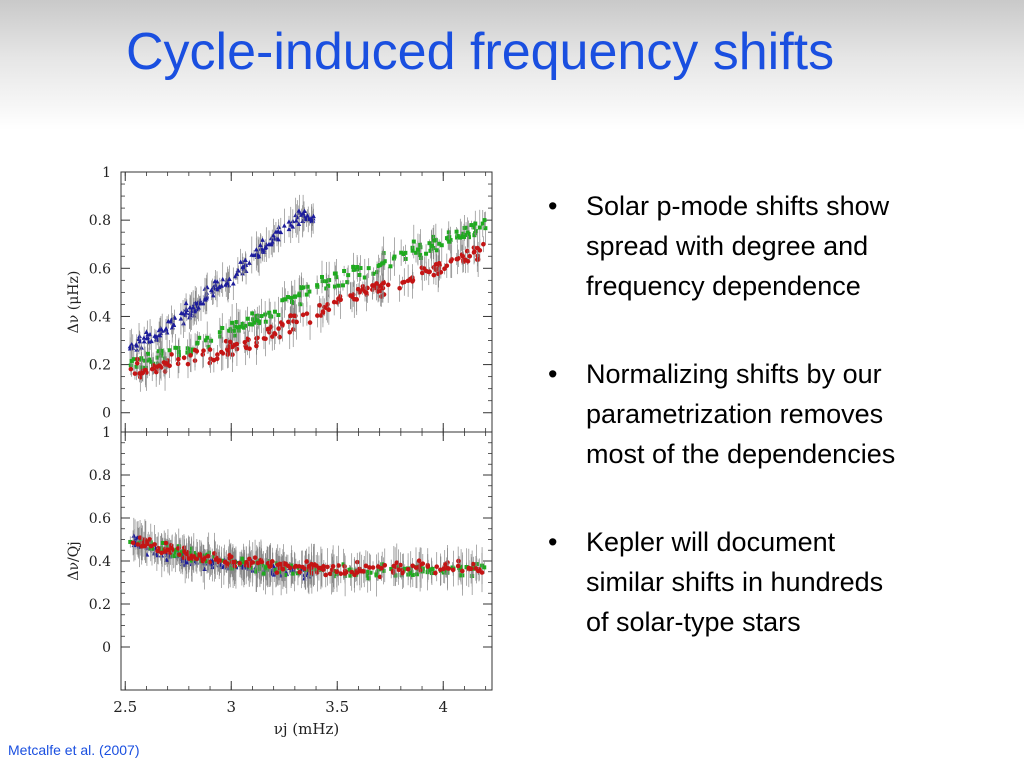 This screenshot has height=768, width=1024. I want to click on bullet-line: Solar p-mode shifts show, so click(738, 206).